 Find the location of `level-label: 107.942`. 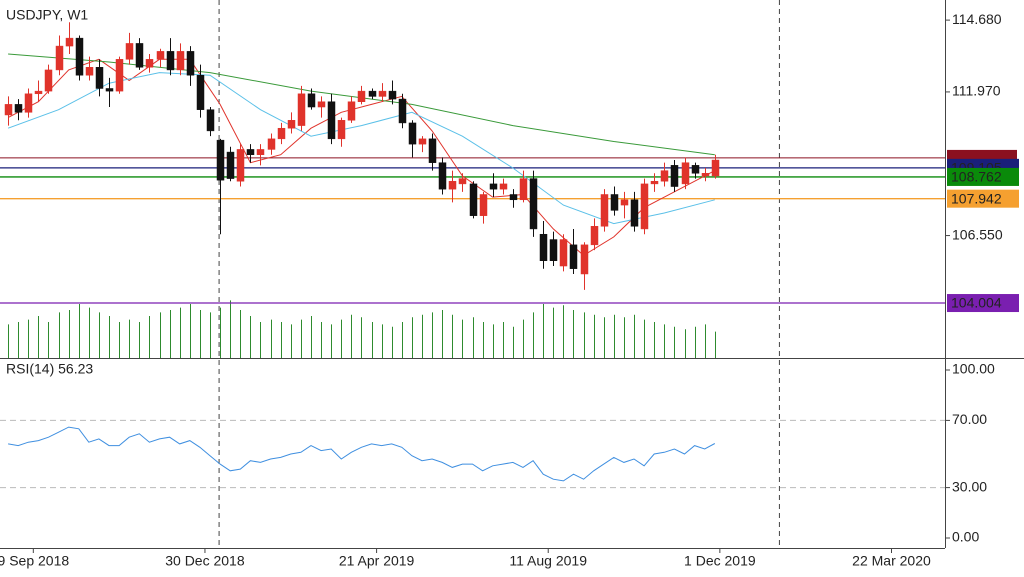

level-label: 107.942 is located at coordinates (976, 198).